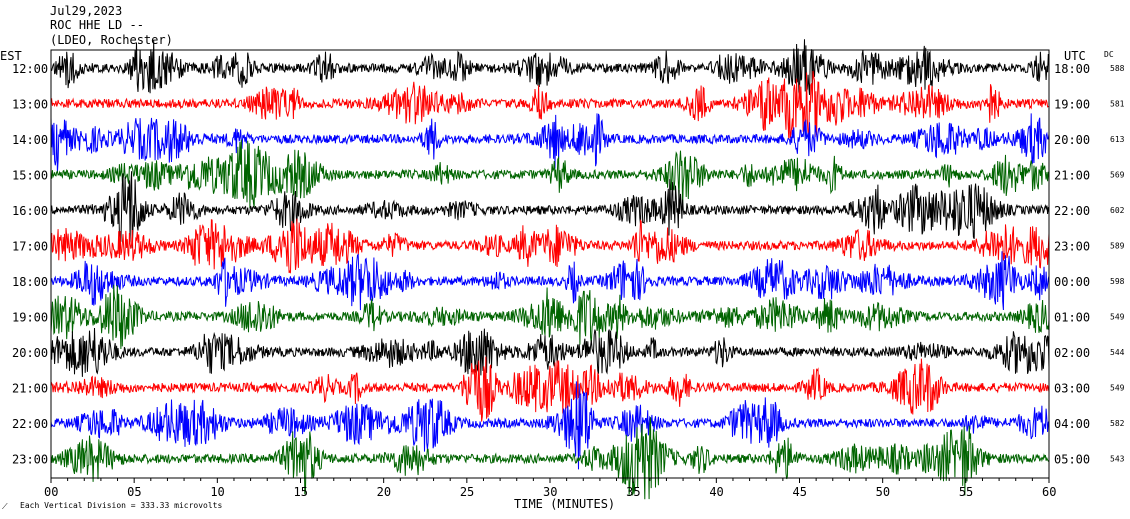  Describe the element at coordinates (301, 492) in the screenshot. I see `x-tick-label: 15` at that location.